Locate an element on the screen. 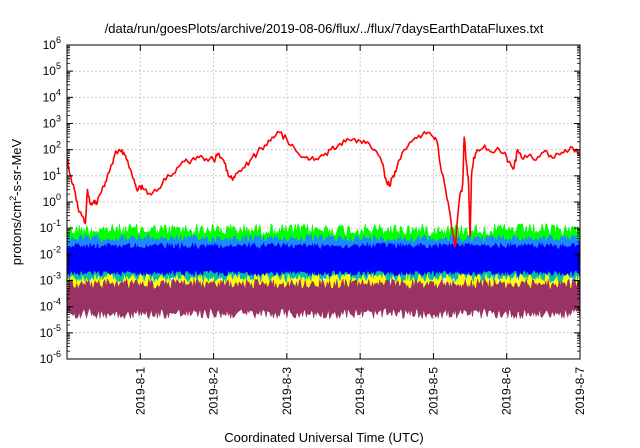  y-tick-label: 10⁰ is located at coordinates (52, 200).